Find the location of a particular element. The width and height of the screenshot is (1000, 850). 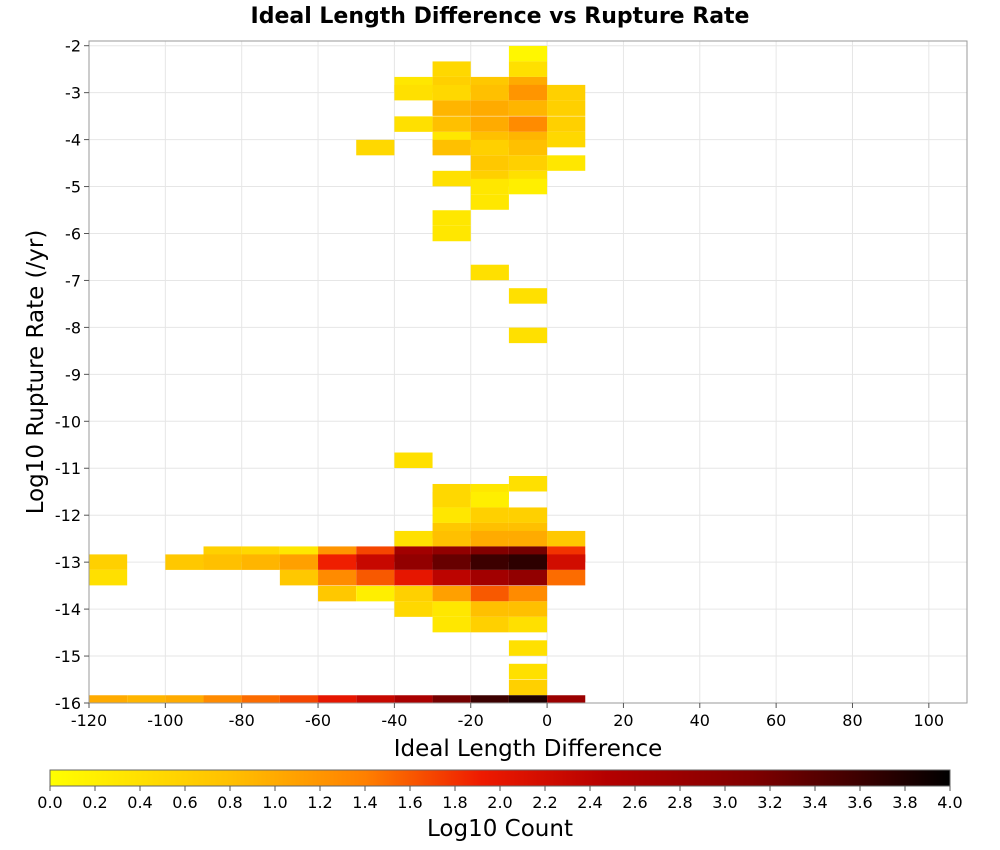

colorbar is located at coordinates (500, 778).